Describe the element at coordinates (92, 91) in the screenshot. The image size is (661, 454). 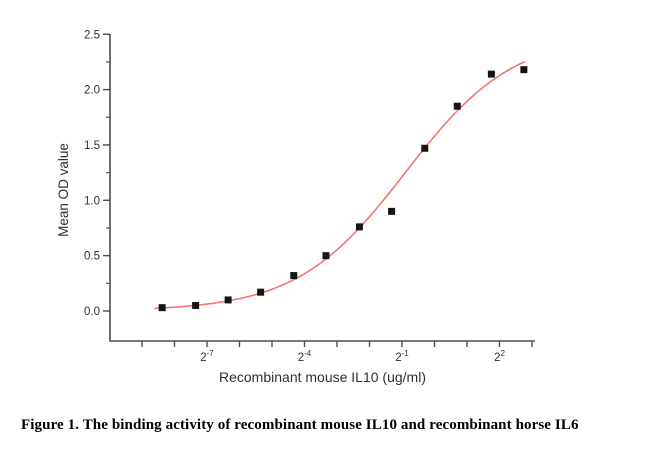
I see `y-tick-label: 2.0` at that location.